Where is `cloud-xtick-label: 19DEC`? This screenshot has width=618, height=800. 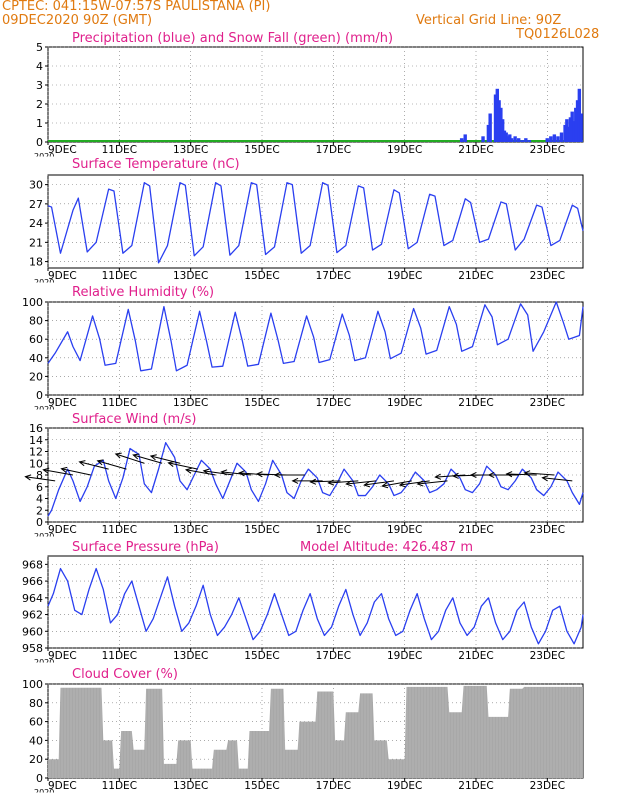 cloud-xtick-label: 19DEC is located at coordinates (404, 786).